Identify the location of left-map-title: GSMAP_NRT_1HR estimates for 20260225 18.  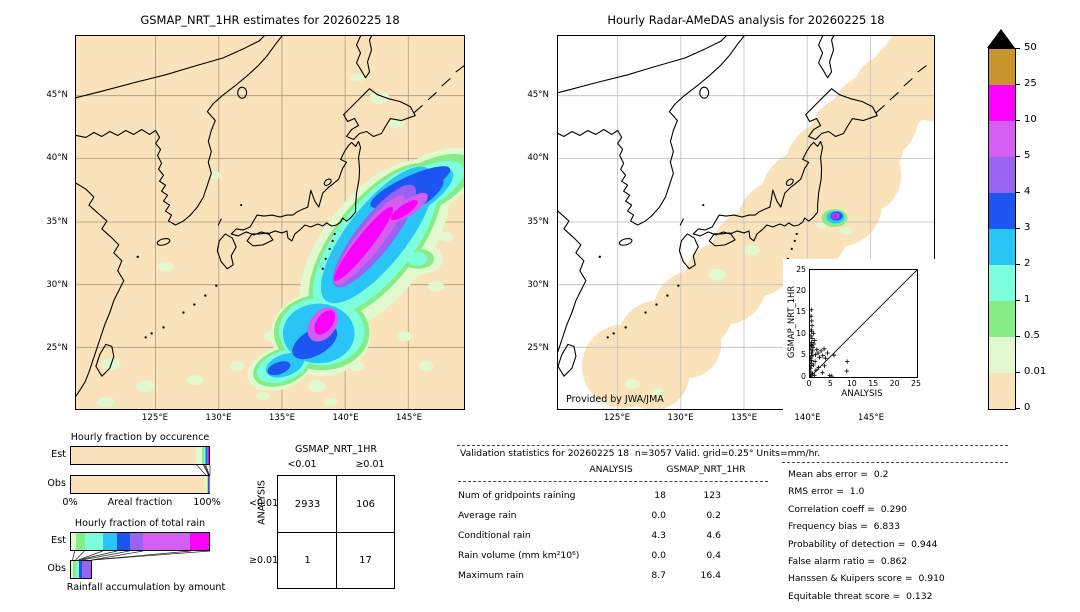
(270, 20).